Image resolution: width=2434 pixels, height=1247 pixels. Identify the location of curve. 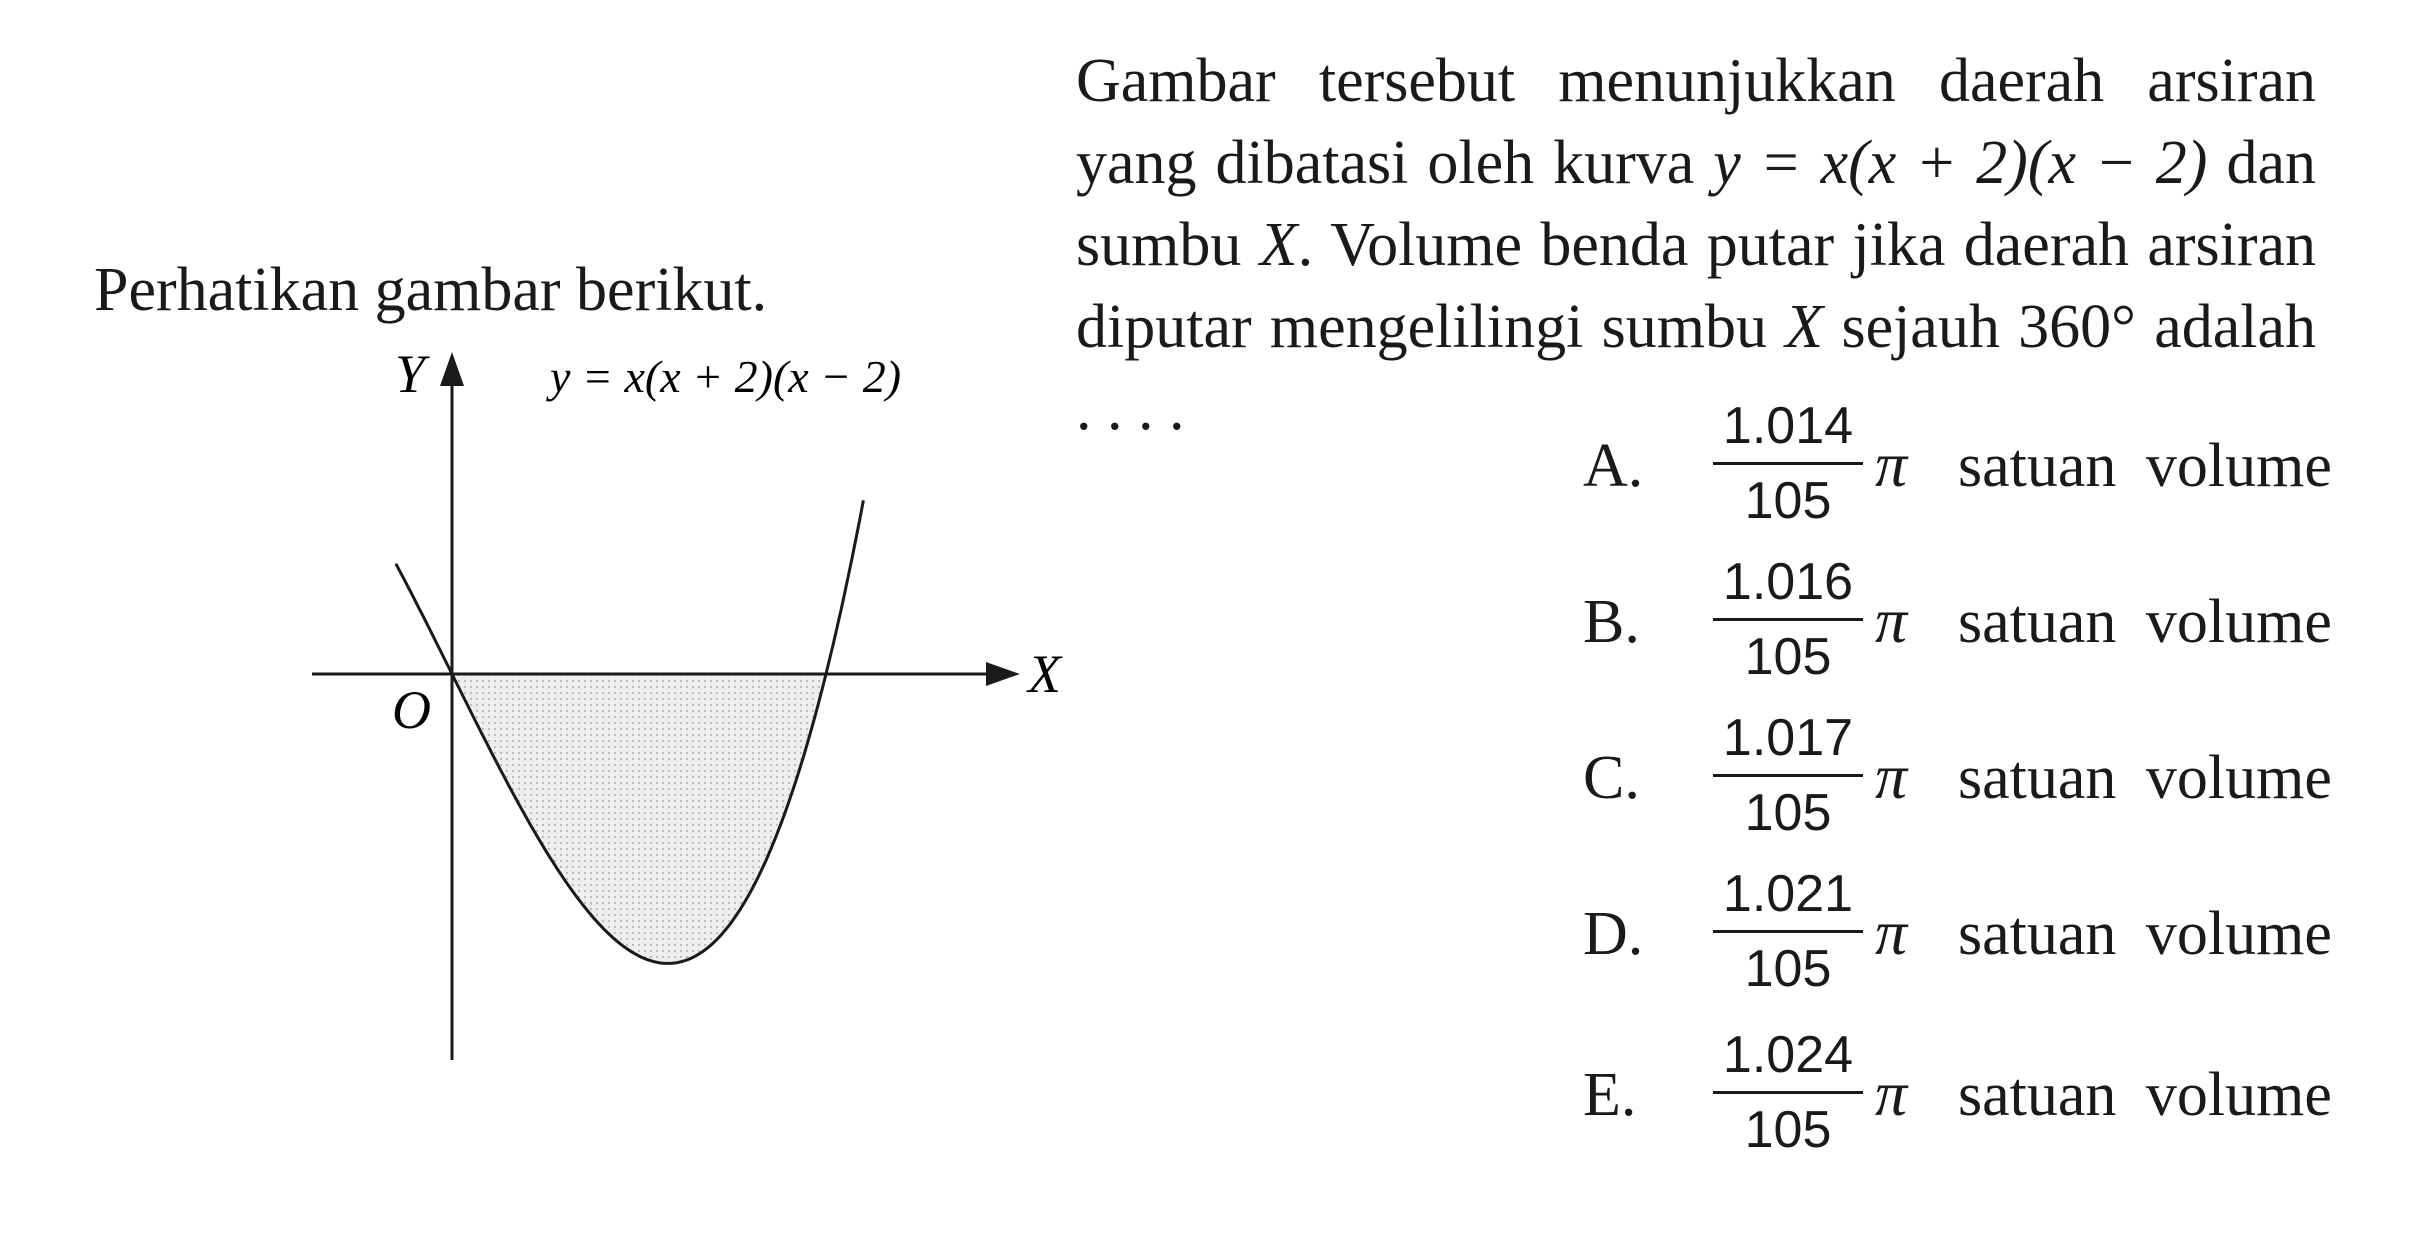
(629, 732).